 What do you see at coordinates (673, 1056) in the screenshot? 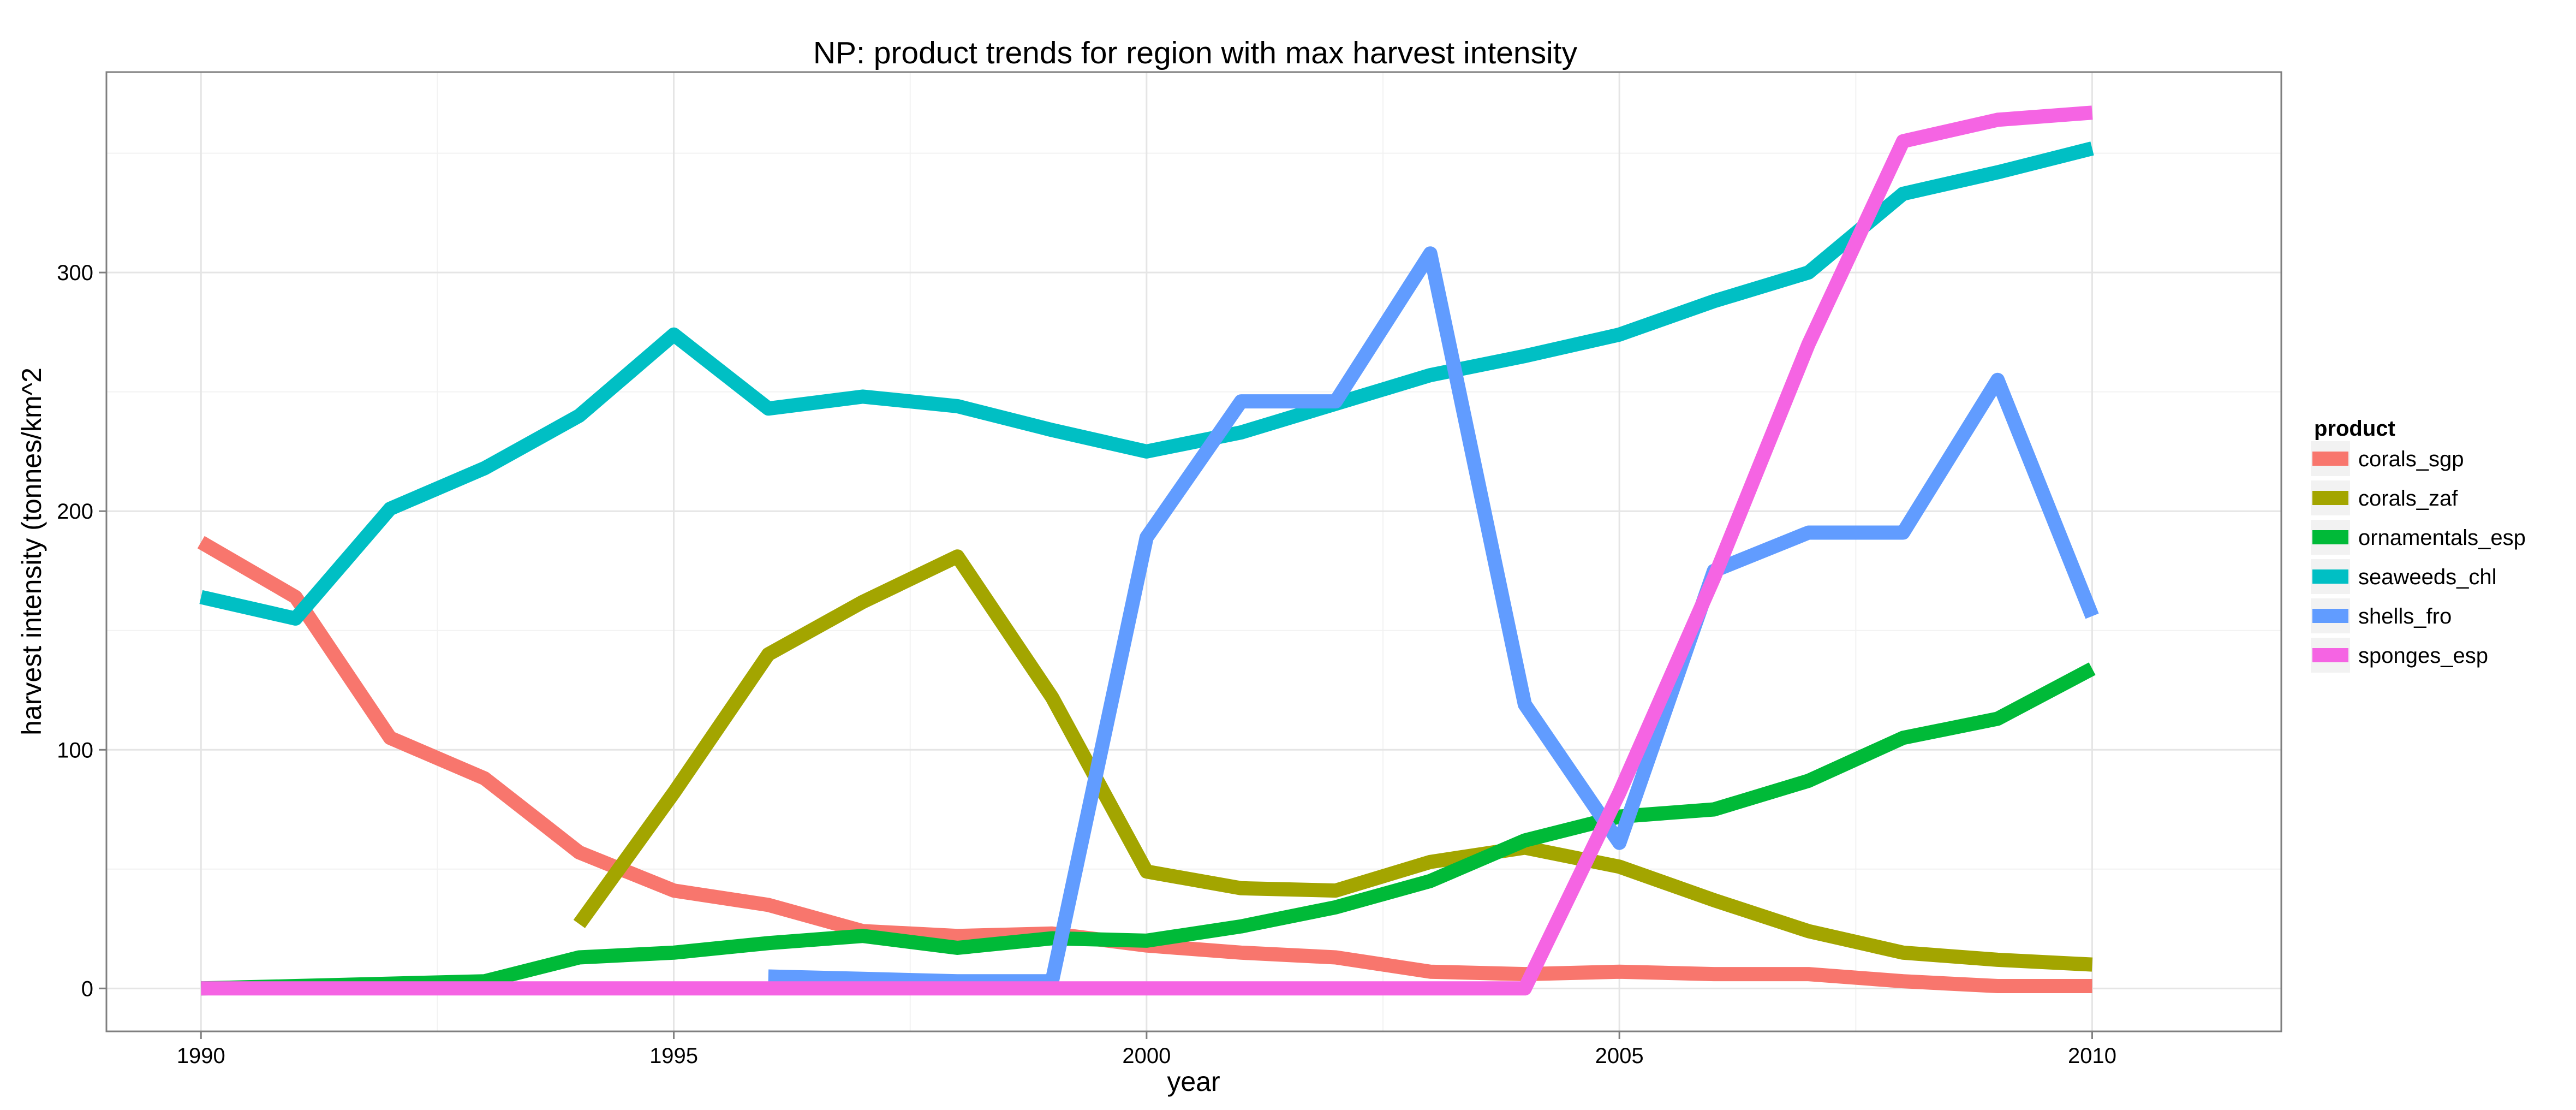
I see `x-tick-label: 1995` at bounding box center [673, 1056].